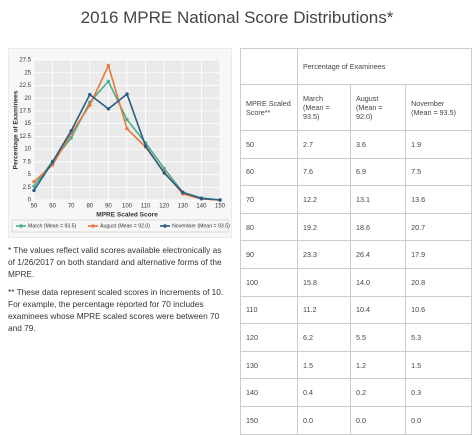 This screenshot has width=474, height=435. Describe the element at coordinates (378, 282) in the screenshot. I see `table-cell: 14.0` at that location.